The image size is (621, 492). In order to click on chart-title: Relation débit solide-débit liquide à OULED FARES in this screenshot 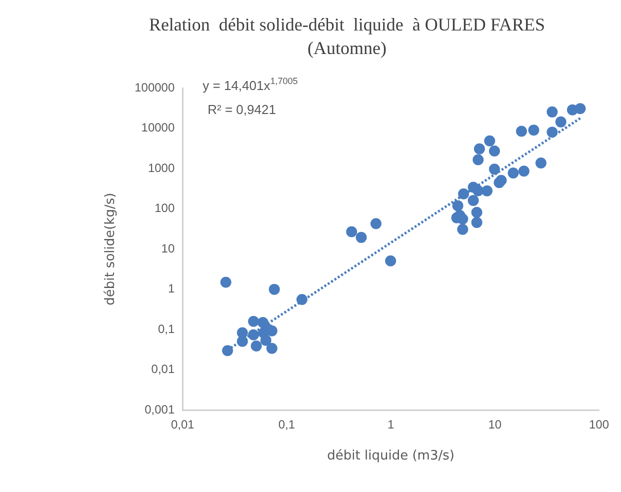, I will do `click(347, 24)`.